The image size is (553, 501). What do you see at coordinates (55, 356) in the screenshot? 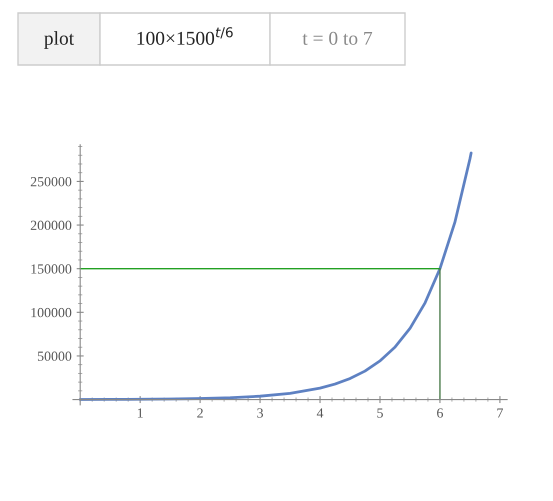
I see `y-tick-label: 50000` at bounding box center [55, 356].